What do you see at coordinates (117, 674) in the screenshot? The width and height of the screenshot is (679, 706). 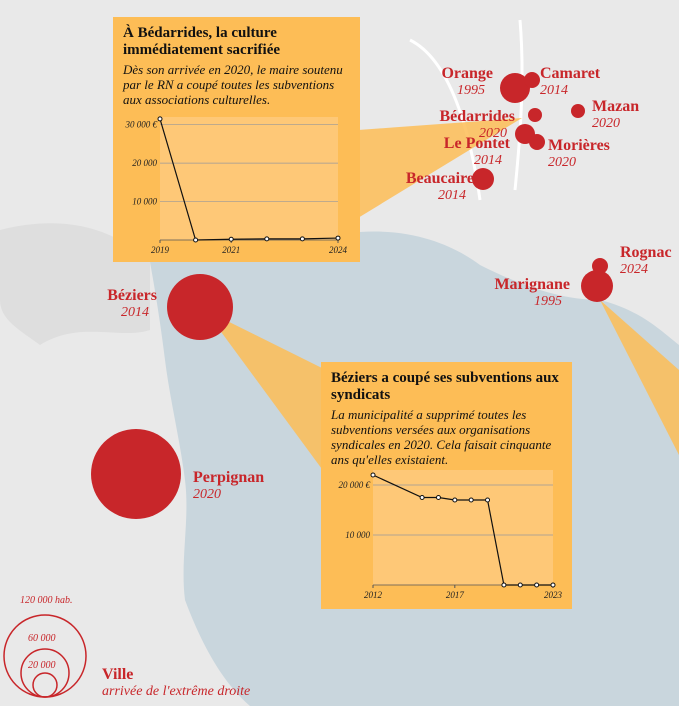 I see `legend-title: Ville` at bounding box center [117, 674].